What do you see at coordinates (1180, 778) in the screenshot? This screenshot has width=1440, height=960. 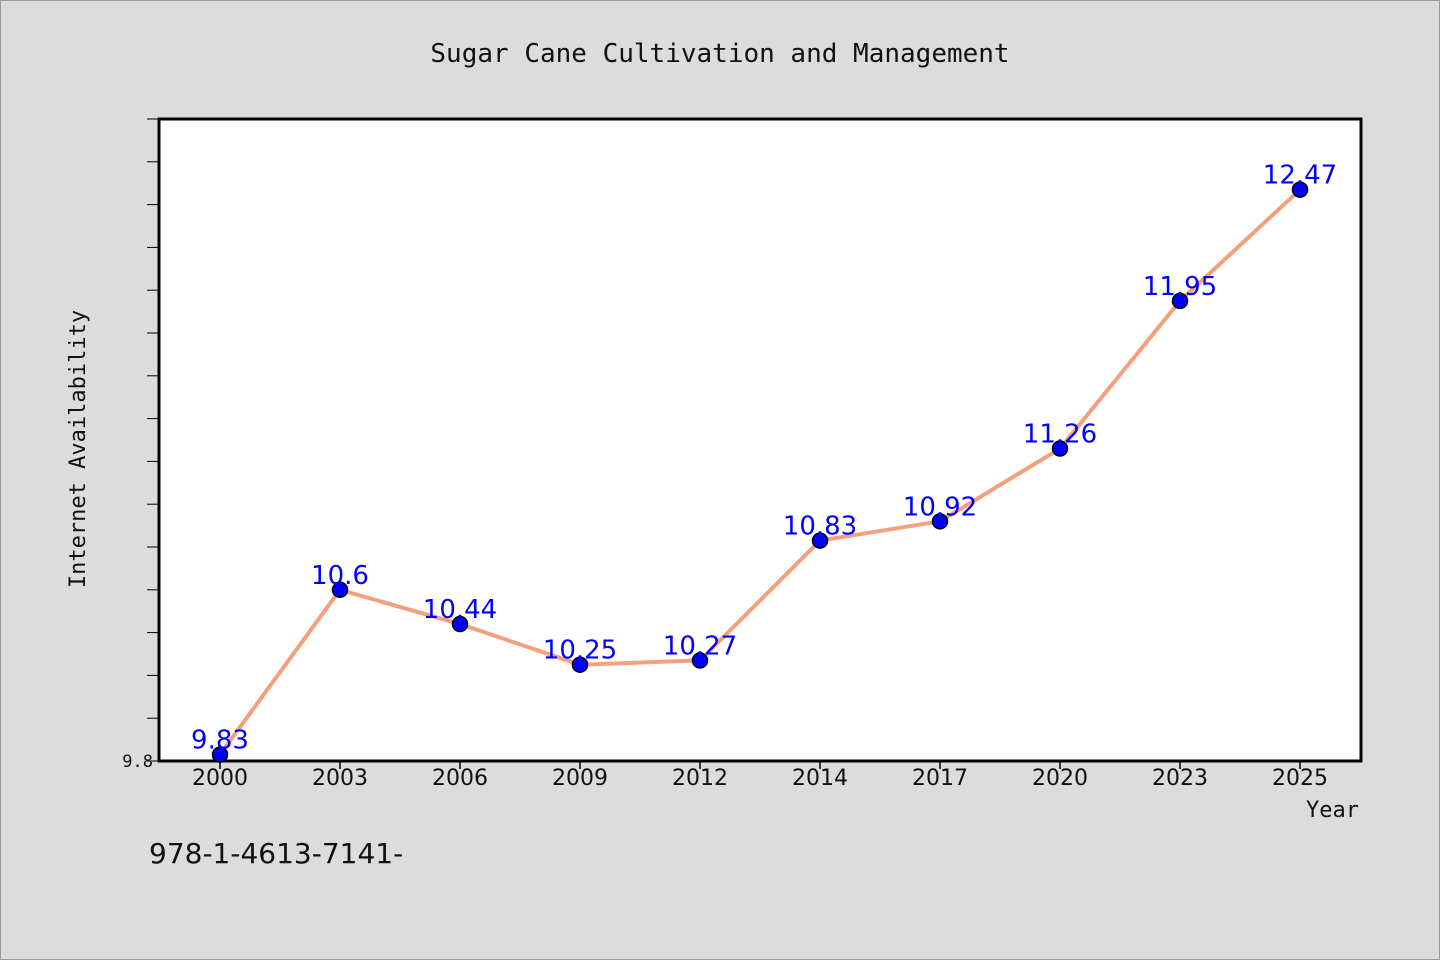 I see `x-tick-label: 2023` at bounding box center [1180, 778].